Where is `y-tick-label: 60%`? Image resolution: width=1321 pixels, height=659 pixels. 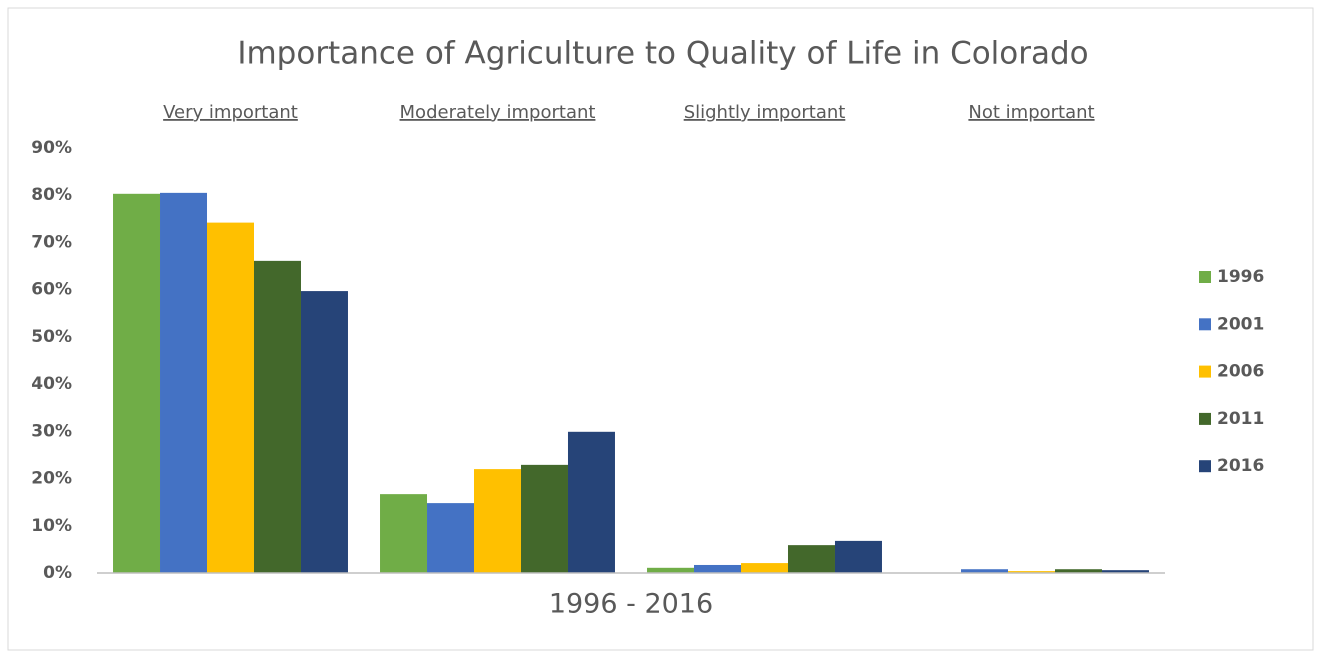 y-tick-label: 60% is located at coordinates (51, 290).